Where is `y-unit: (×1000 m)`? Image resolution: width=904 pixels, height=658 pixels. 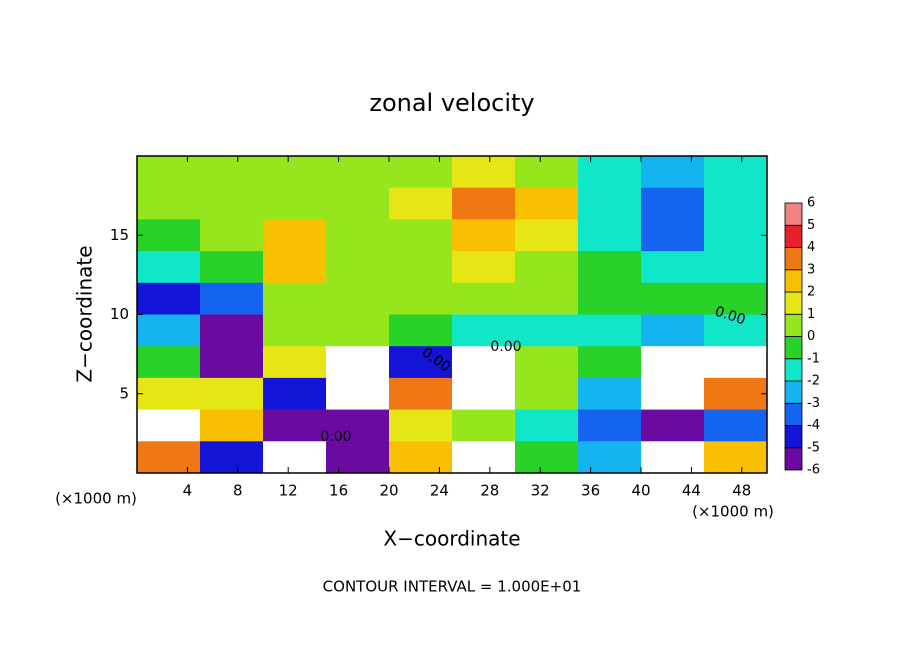 y-unit: (×1000 m) is located at coordinates (96, 499).